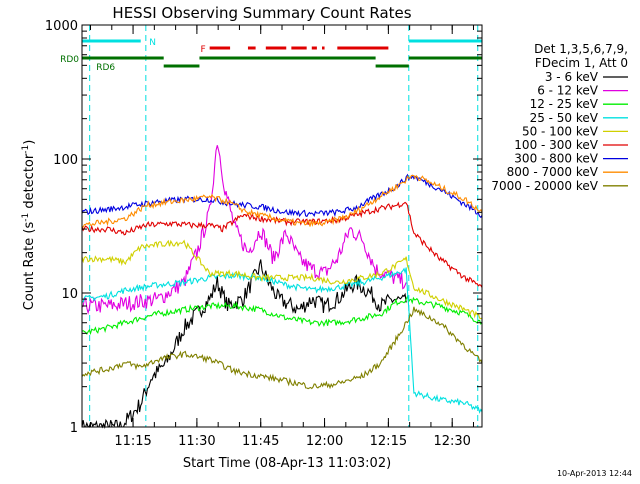  I want to click on x-tick-label: 11:30, so click(196, 441).